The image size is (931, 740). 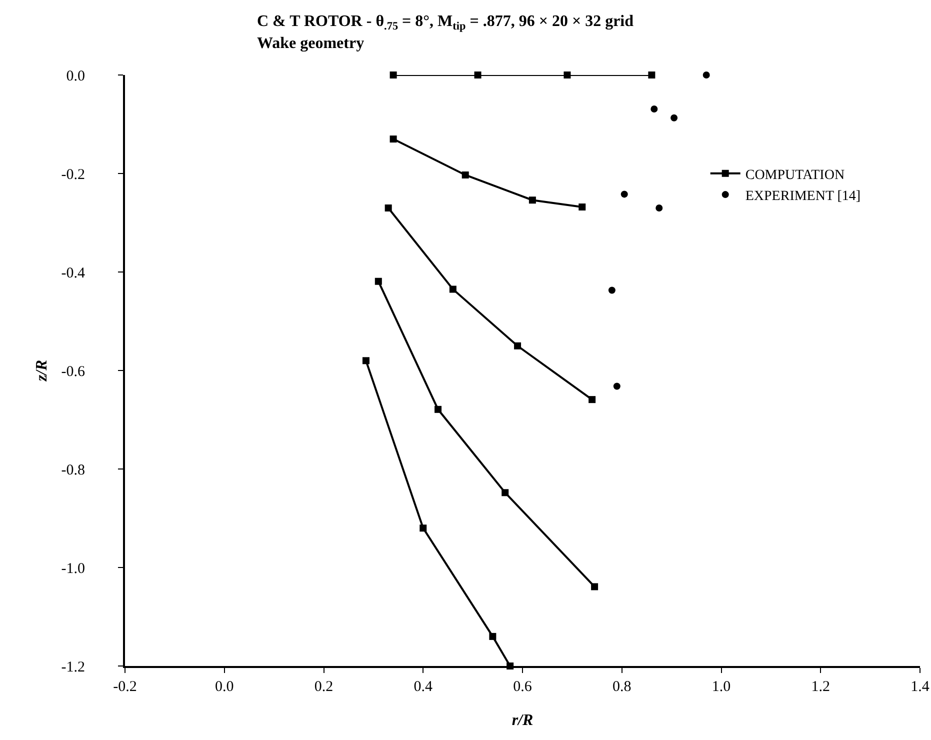 I want to click on chart-subtitle: Wake geometry, so click(x=310, y=43).